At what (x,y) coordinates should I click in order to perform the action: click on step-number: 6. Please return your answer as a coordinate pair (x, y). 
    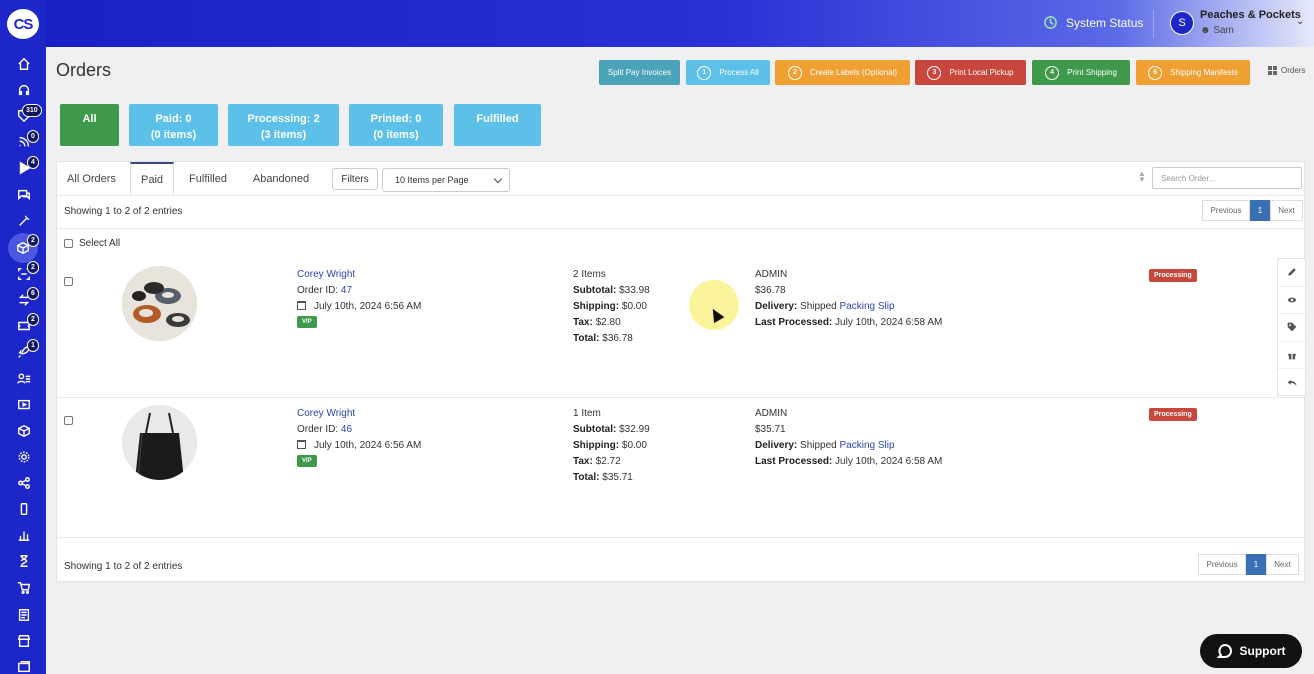
    Looking at the image, I should click on (1155, 72).